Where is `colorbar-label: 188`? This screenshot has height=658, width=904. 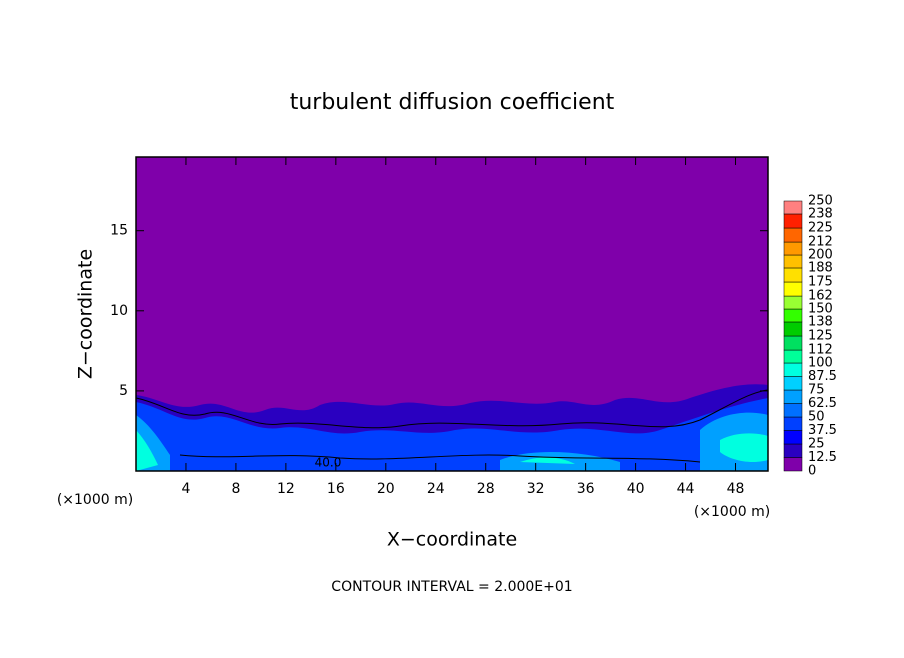 colorbar-label: 188 is located at coordinates (820, 267).